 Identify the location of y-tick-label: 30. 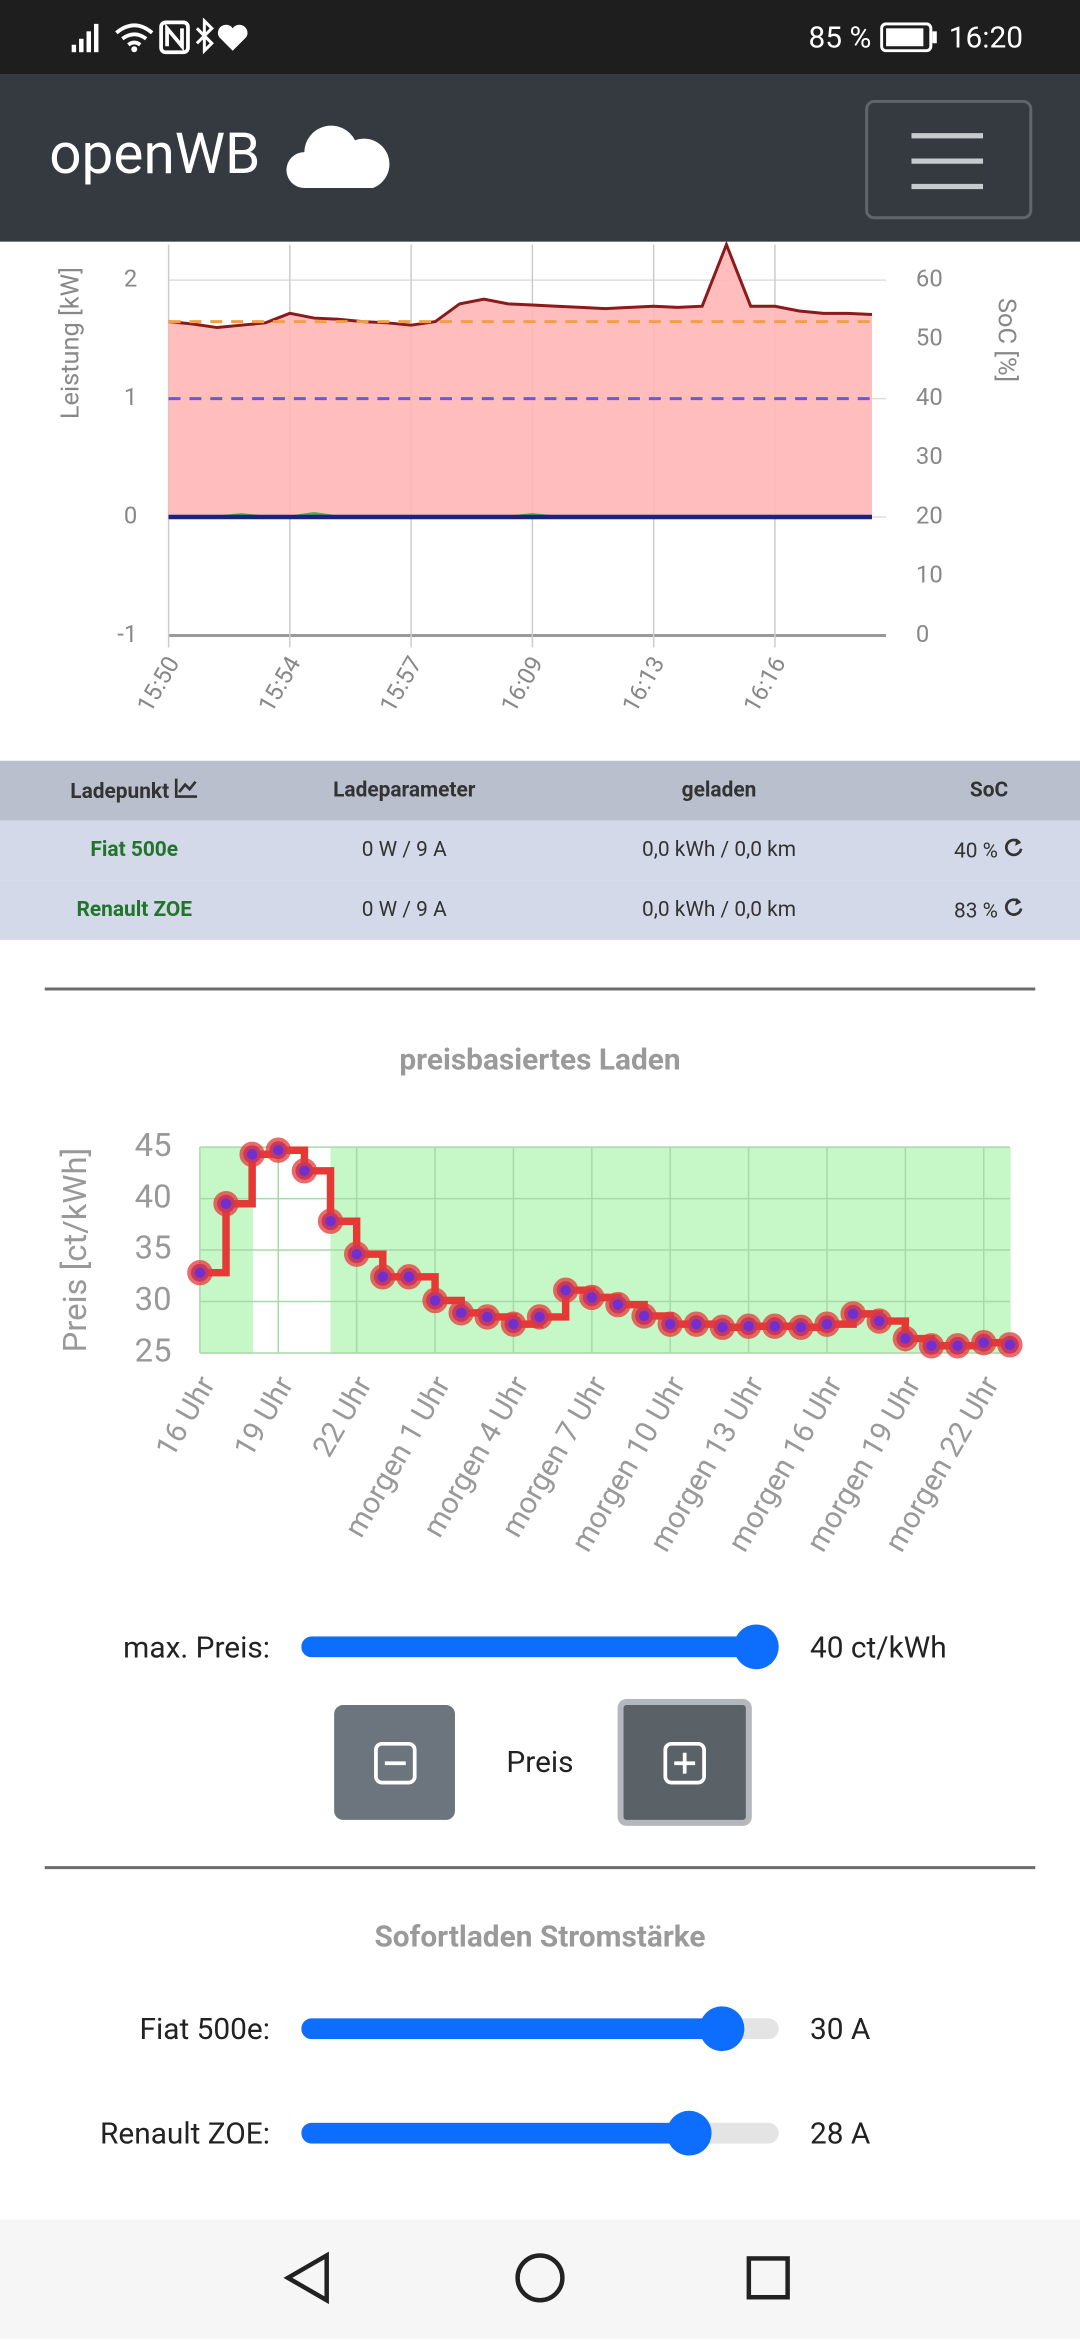
(153, 1300).